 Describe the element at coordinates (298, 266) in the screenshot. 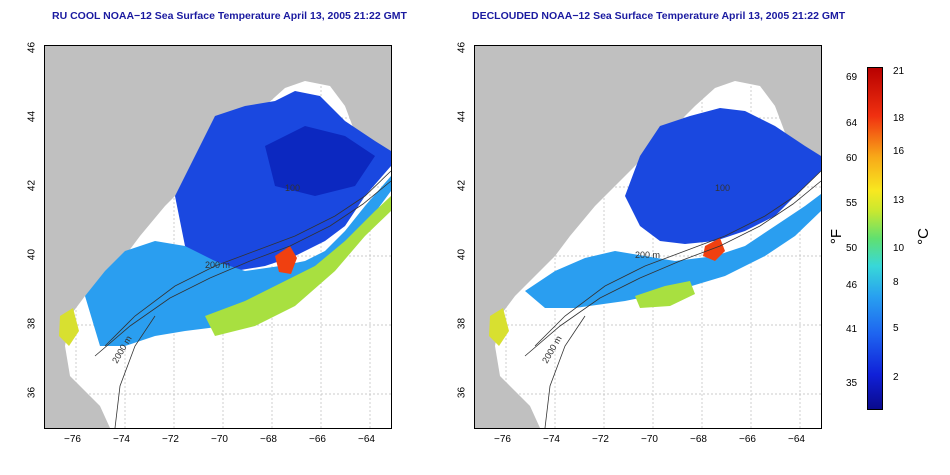

I see `sst-warm-band` at that location.